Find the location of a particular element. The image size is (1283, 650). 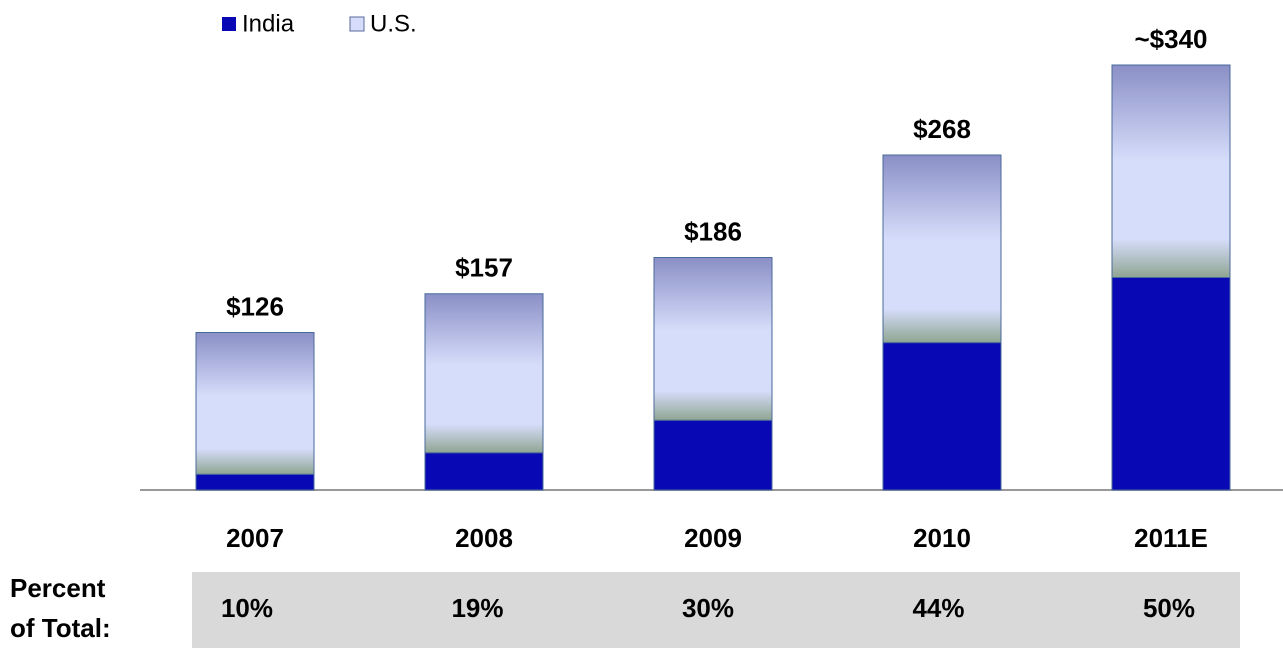

percent-band is located at coordinates (716, 610).